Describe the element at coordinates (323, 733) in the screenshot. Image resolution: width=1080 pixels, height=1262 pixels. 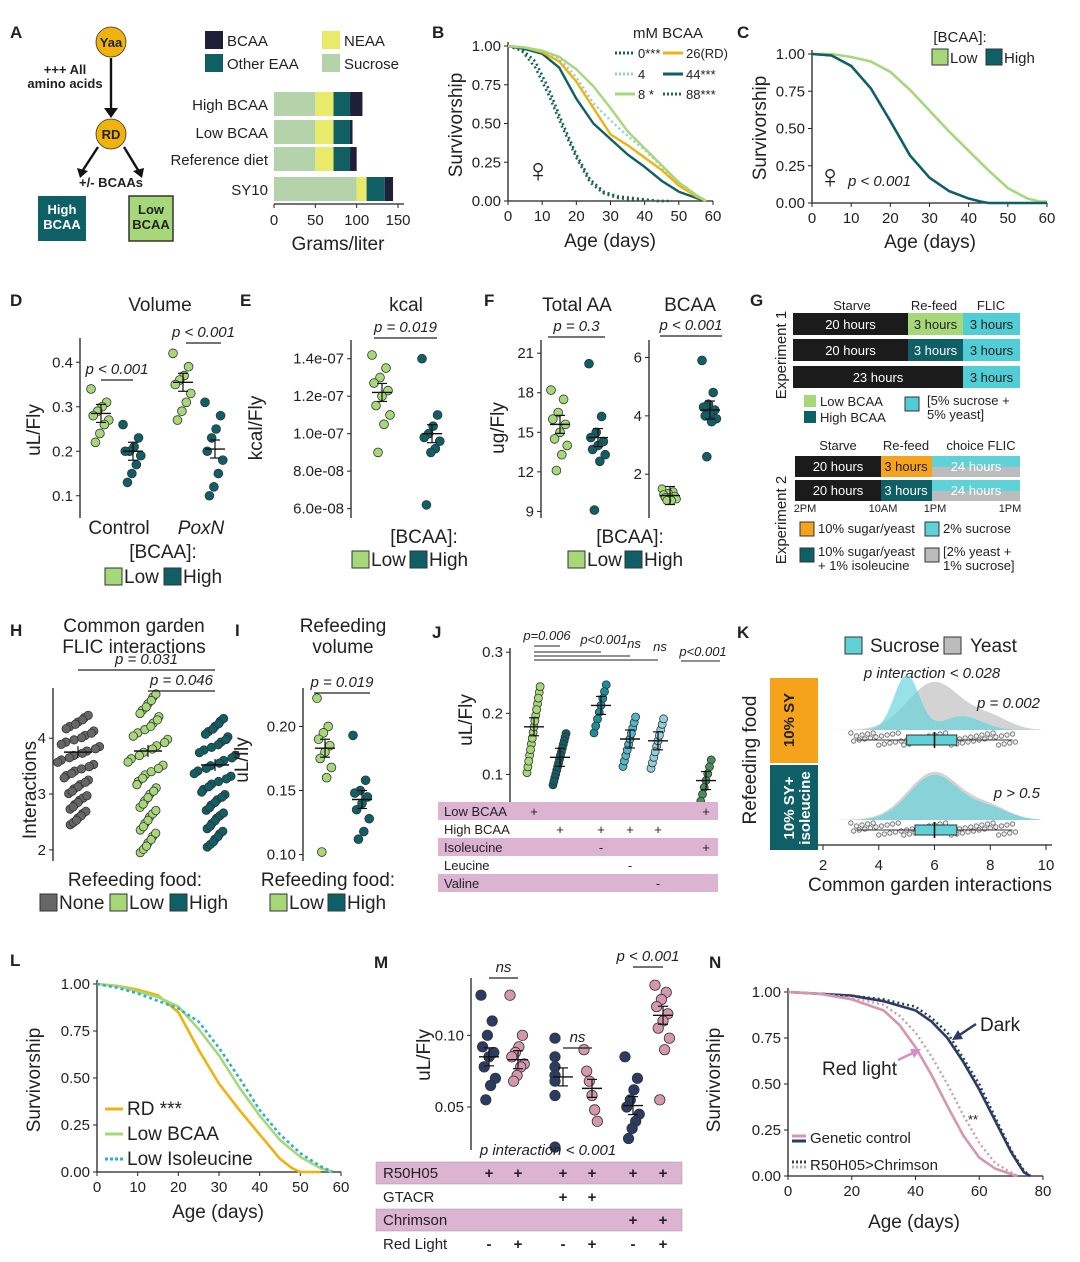
I see `I-low-point` at that location.